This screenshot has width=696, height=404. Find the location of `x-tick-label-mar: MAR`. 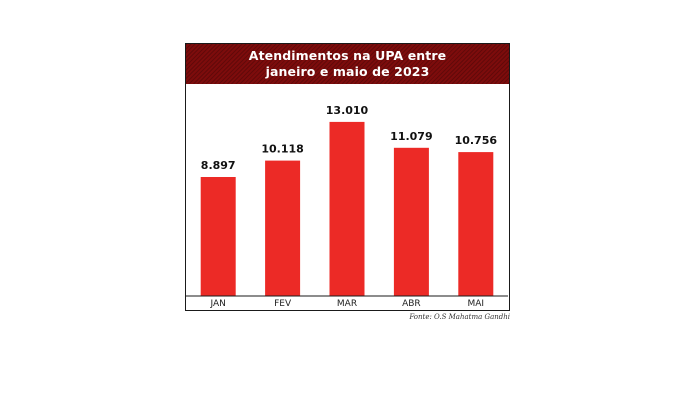

x-tick-label-mar: MAR is located at coordinates (347, 304).